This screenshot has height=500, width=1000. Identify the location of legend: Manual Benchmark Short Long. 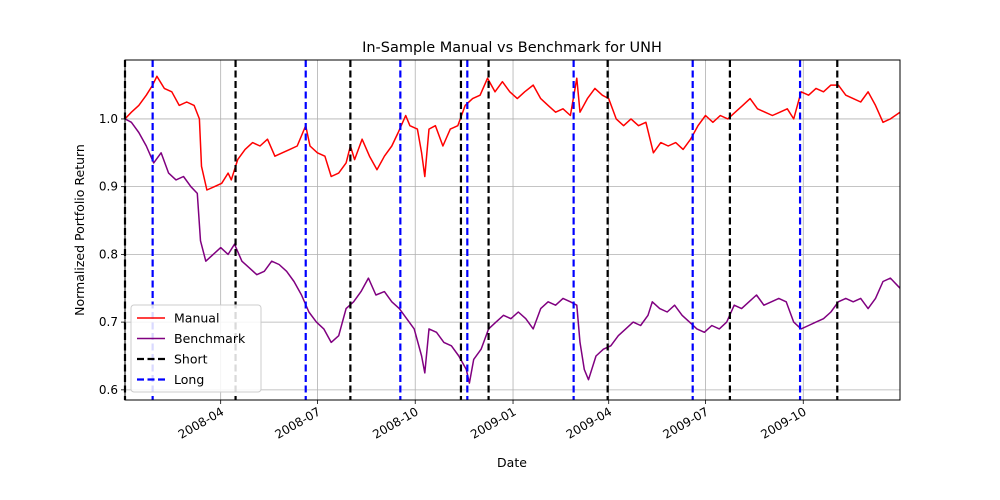
(196, 348).